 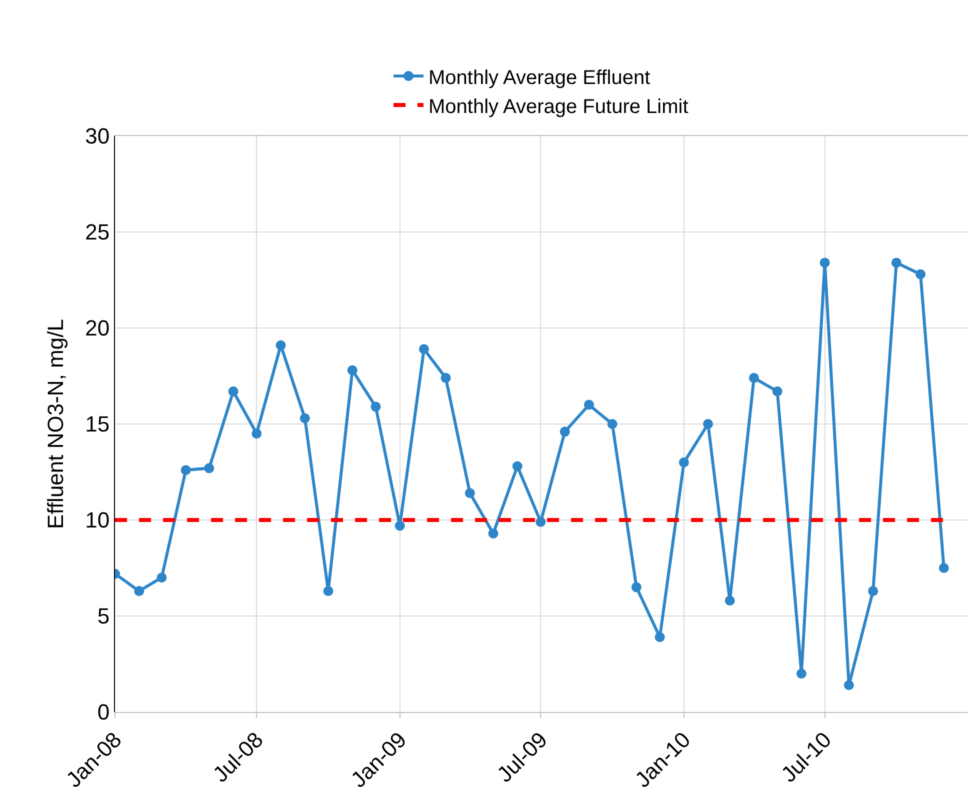 What do you see at coordinates (103, 712) in the screenshot?
I see `y-tick-label: 0` at bounding box center [103, 712].